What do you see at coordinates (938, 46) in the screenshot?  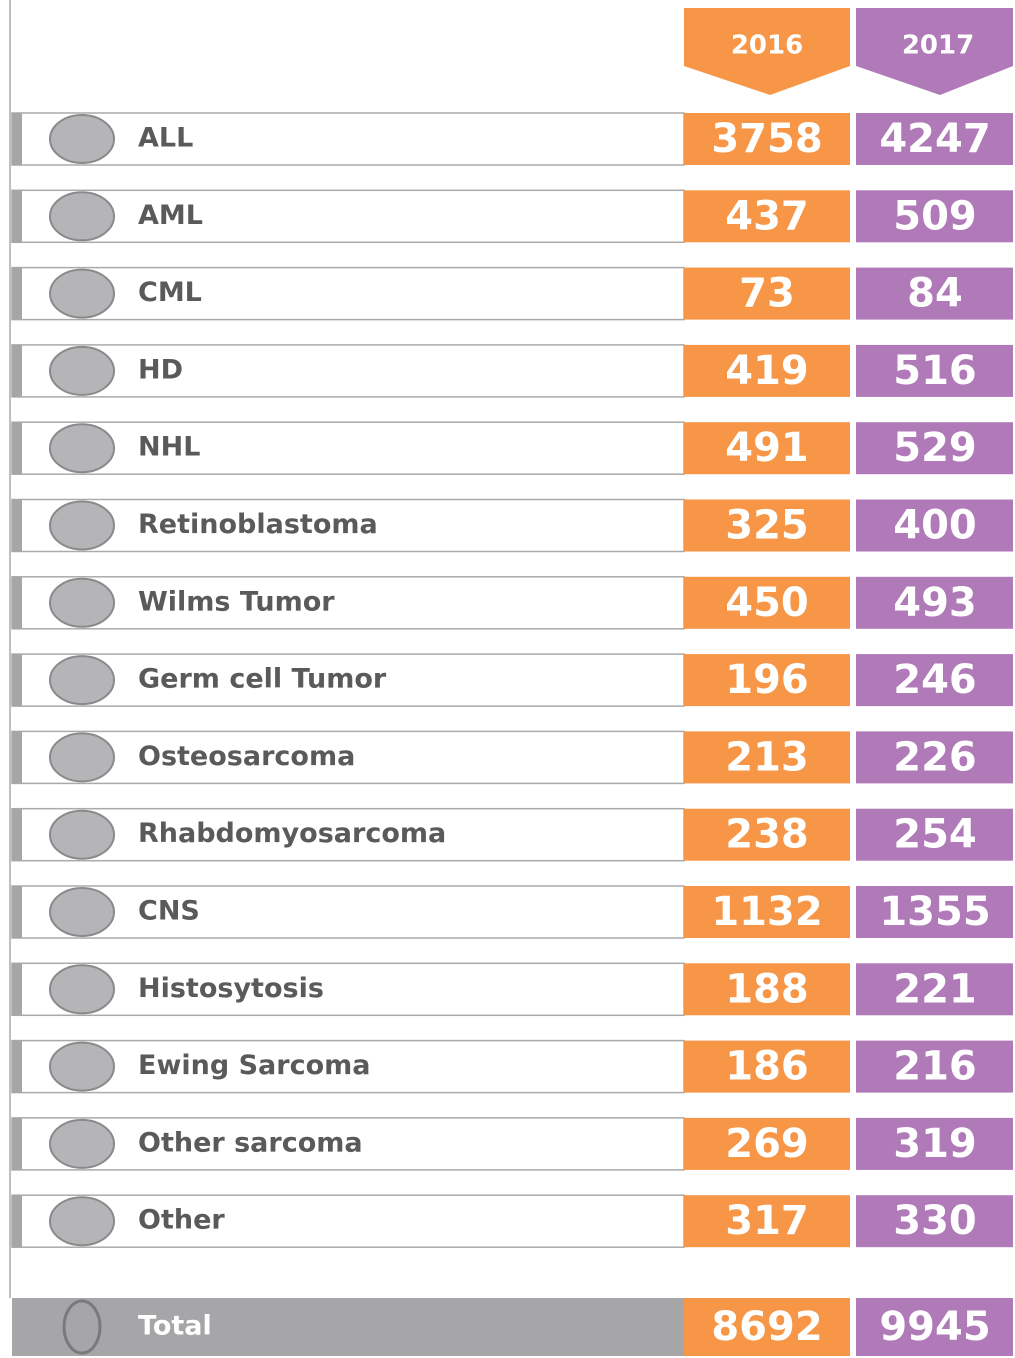 I see `header-2017: 2017` at bounding box center [938, 46].